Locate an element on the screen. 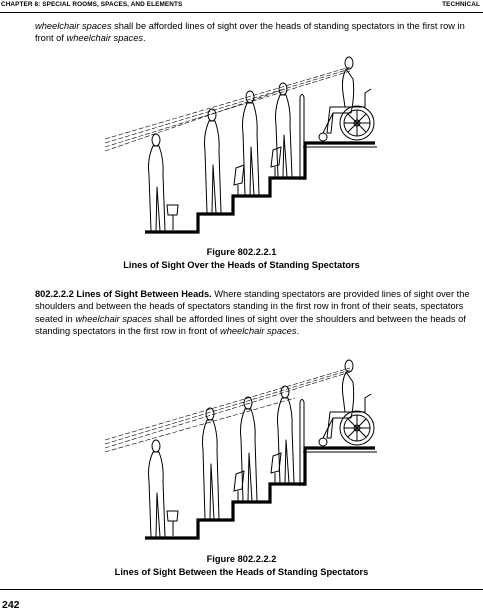 Image resolution: width=483 pixels, height=613 pixels. page-number: 242 is located at coordinates (11, 605).